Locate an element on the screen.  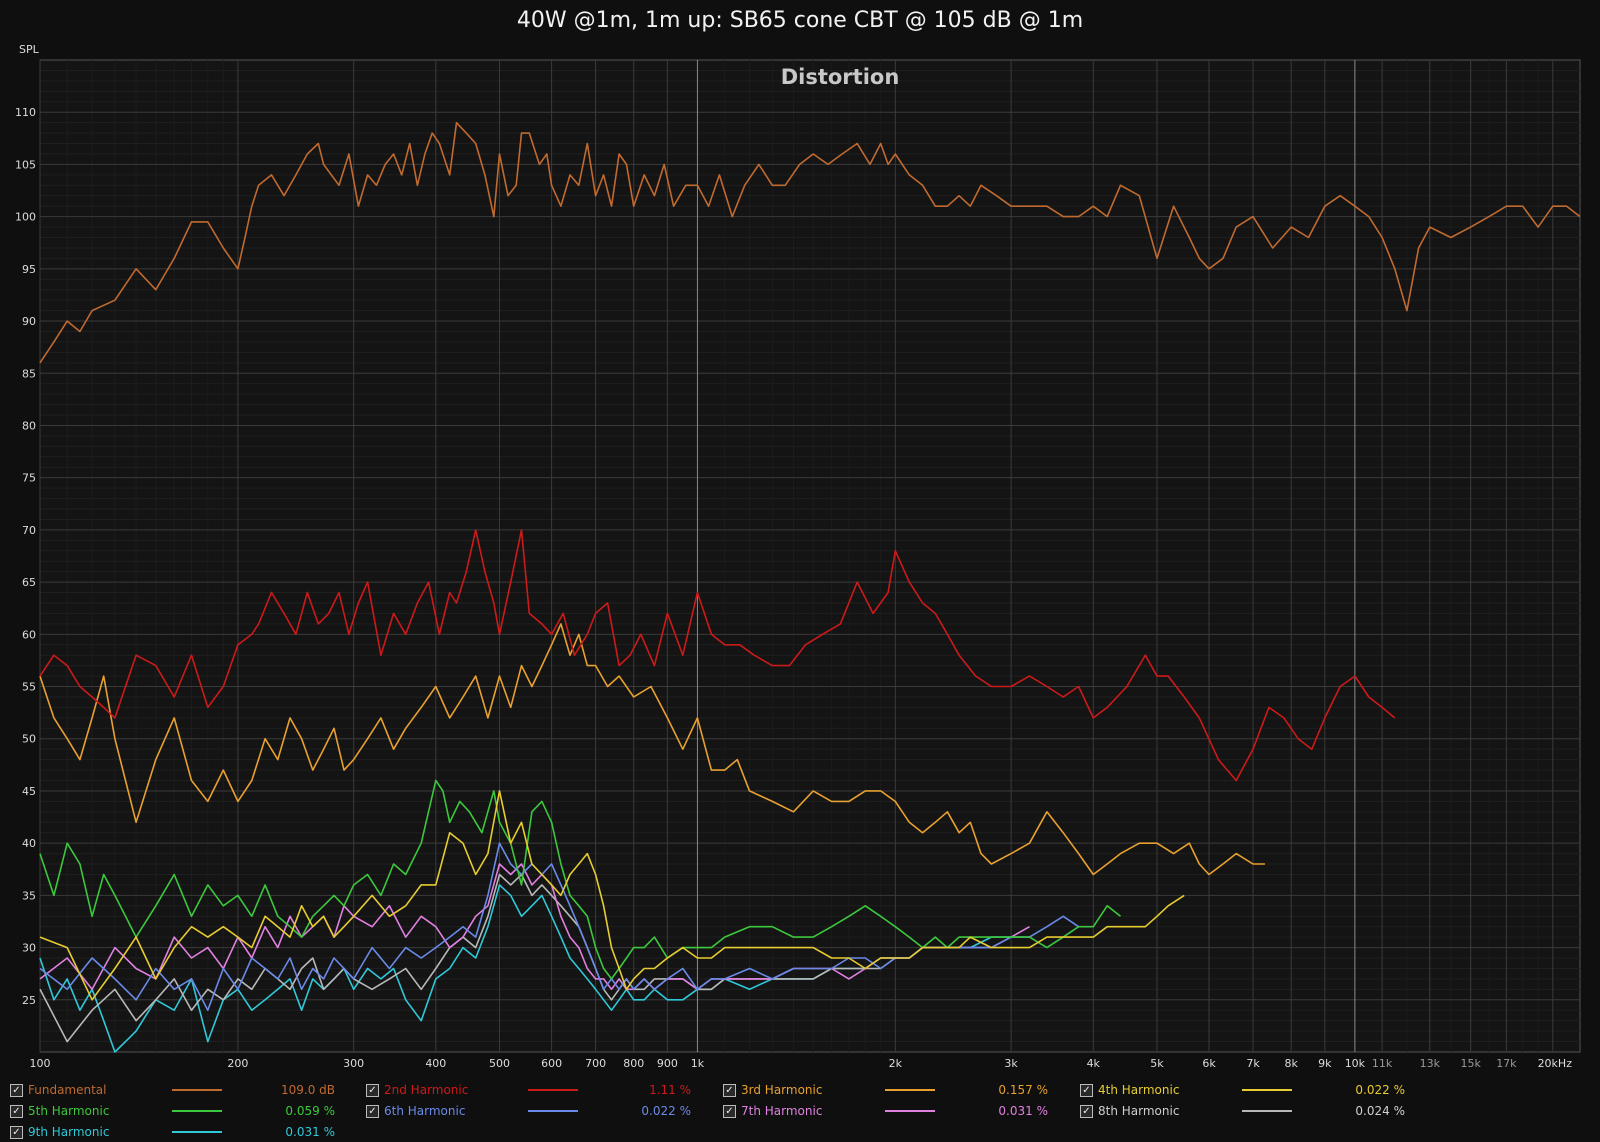
x-tick-label: 20kHz is located at coordinates (1555, 1063).